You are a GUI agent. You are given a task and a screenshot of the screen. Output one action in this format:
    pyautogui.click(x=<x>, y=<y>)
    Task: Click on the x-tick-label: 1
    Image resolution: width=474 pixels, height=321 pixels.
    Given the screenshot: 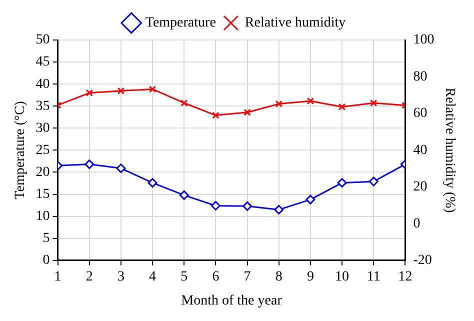 What is the action you would take?
    pyautogui.click(x=58, y=276)
    